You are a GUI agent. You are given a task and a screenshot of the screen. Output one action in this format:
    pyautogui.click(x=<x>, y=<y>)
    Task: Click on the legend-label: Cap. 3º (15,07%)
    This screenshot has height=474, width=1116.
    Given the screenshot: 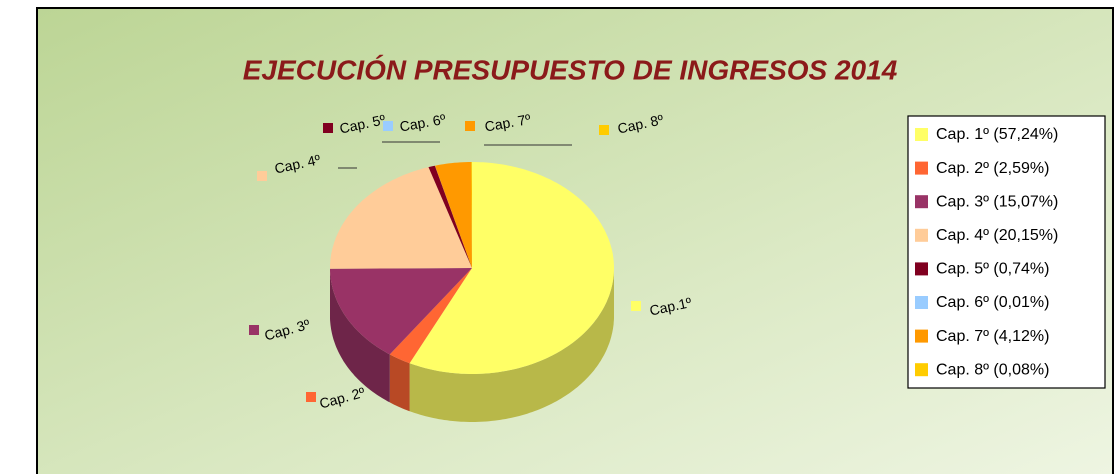 What is the action you would take?
    pyautogui.click(x=997, y=201)
    